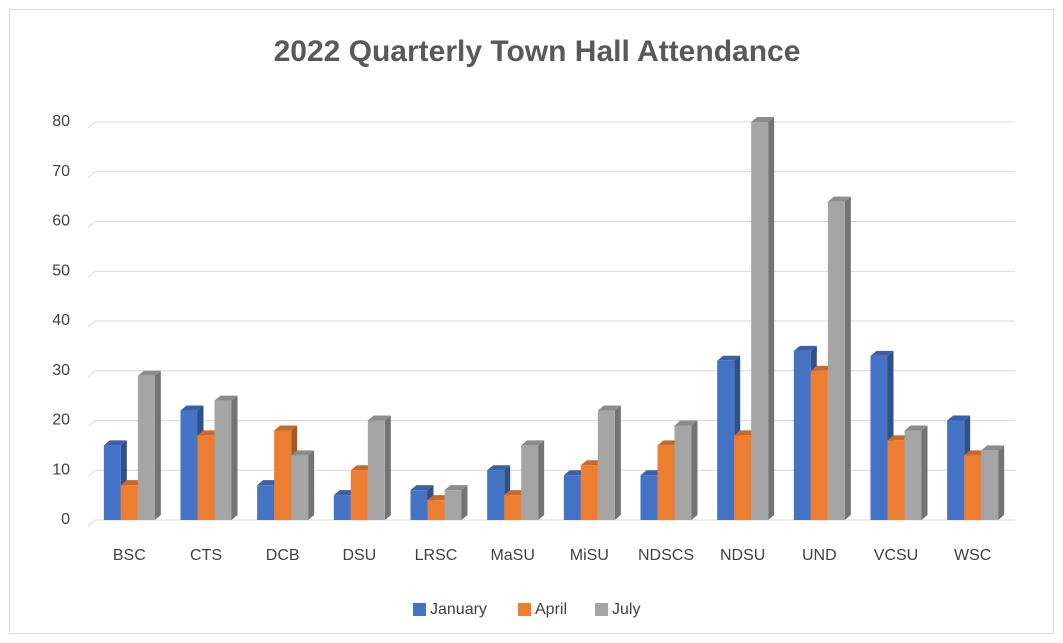  I want to click on x-tick-label: NDSCS, so click(666, 555).